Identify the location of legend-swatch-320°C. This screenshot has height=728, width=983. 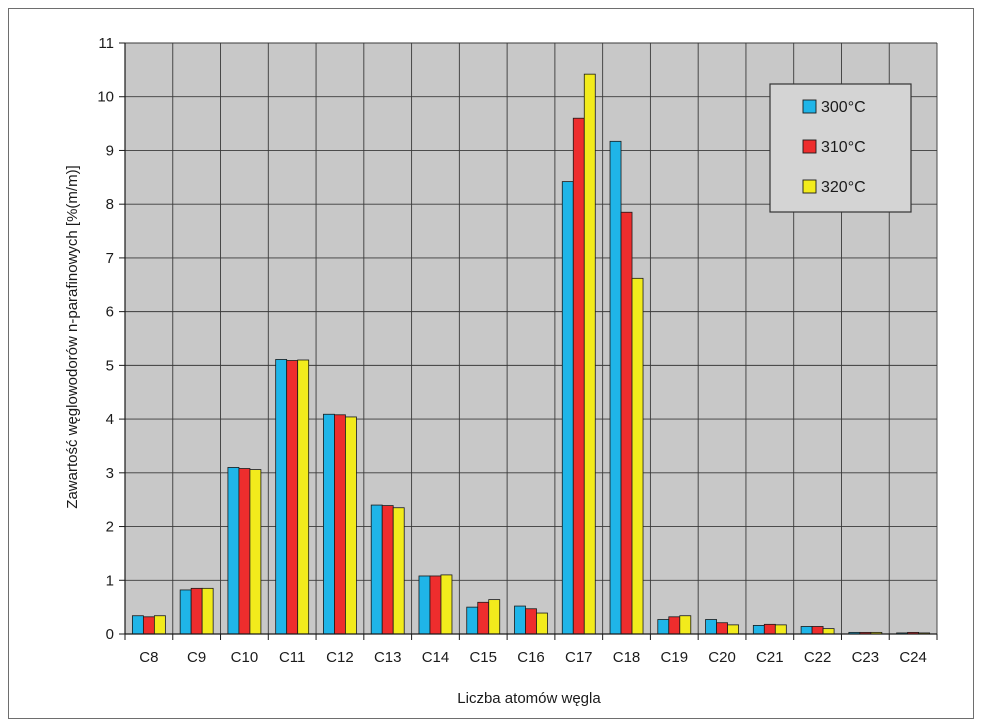
(809, 186).